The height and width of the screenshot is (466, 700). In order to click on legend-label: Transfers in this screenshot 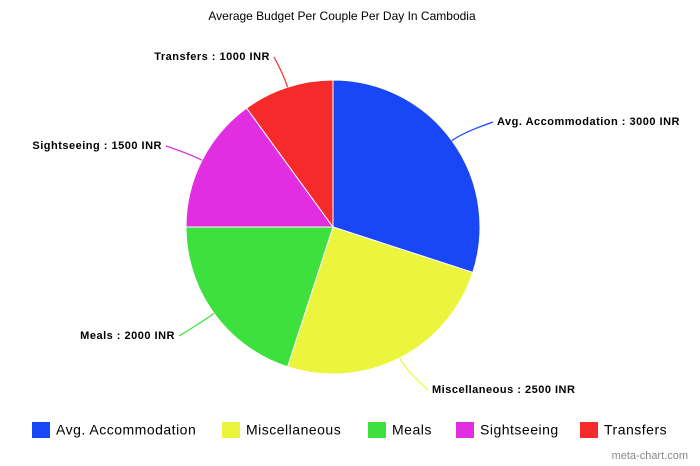, I will do `click(635, 430)`.